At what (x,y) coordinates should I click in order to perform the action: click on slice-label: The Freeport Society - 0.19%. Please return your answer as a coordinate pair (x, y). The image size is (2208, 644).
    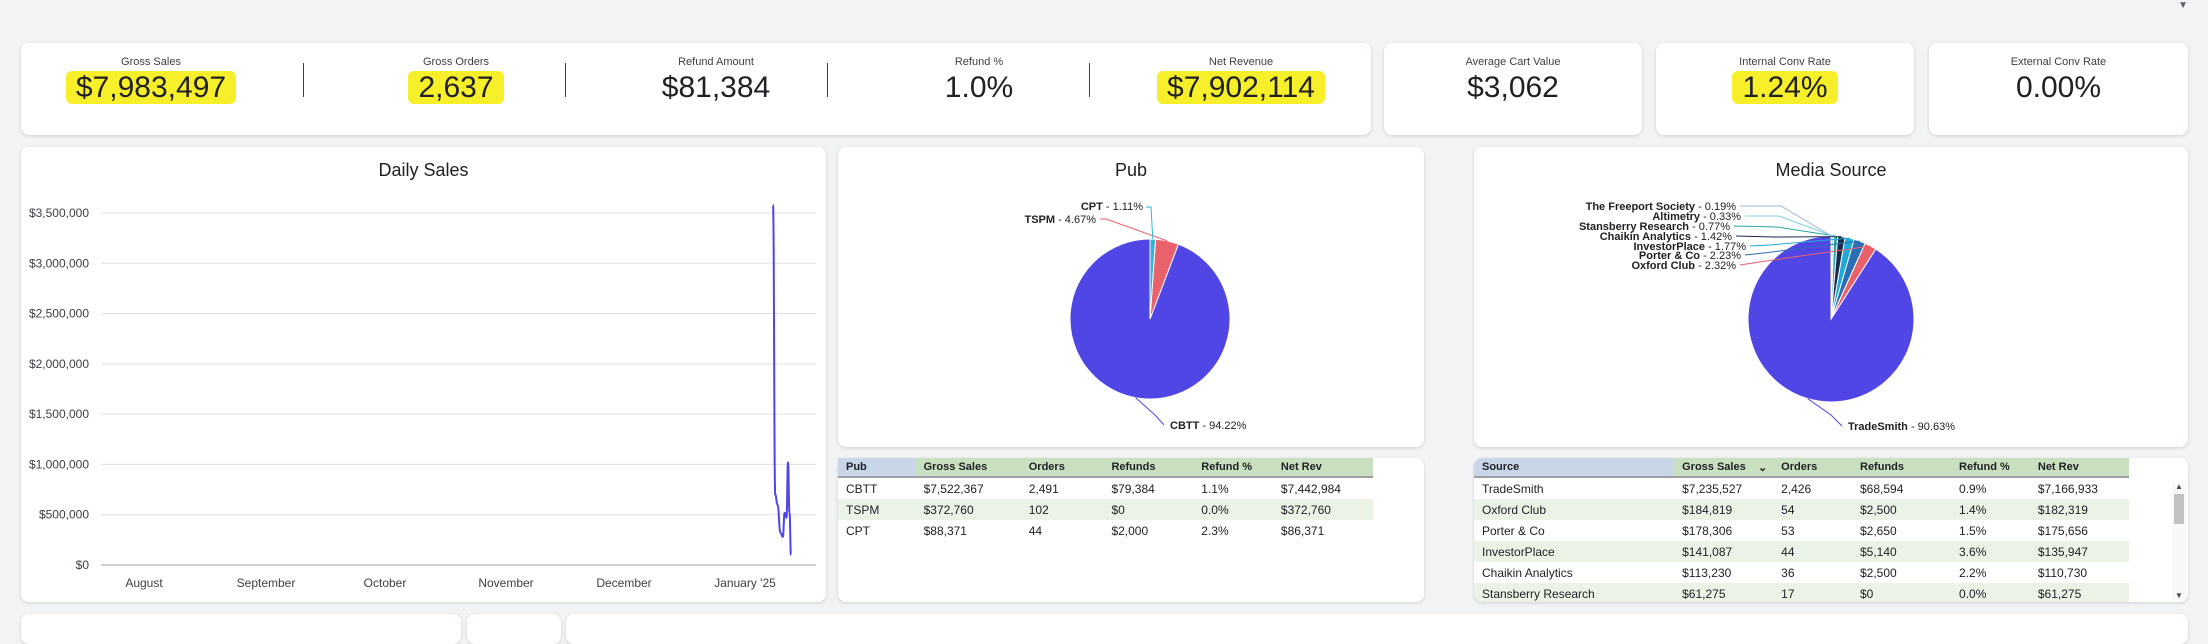
    Looking at the image, I should click on (1661, 207).